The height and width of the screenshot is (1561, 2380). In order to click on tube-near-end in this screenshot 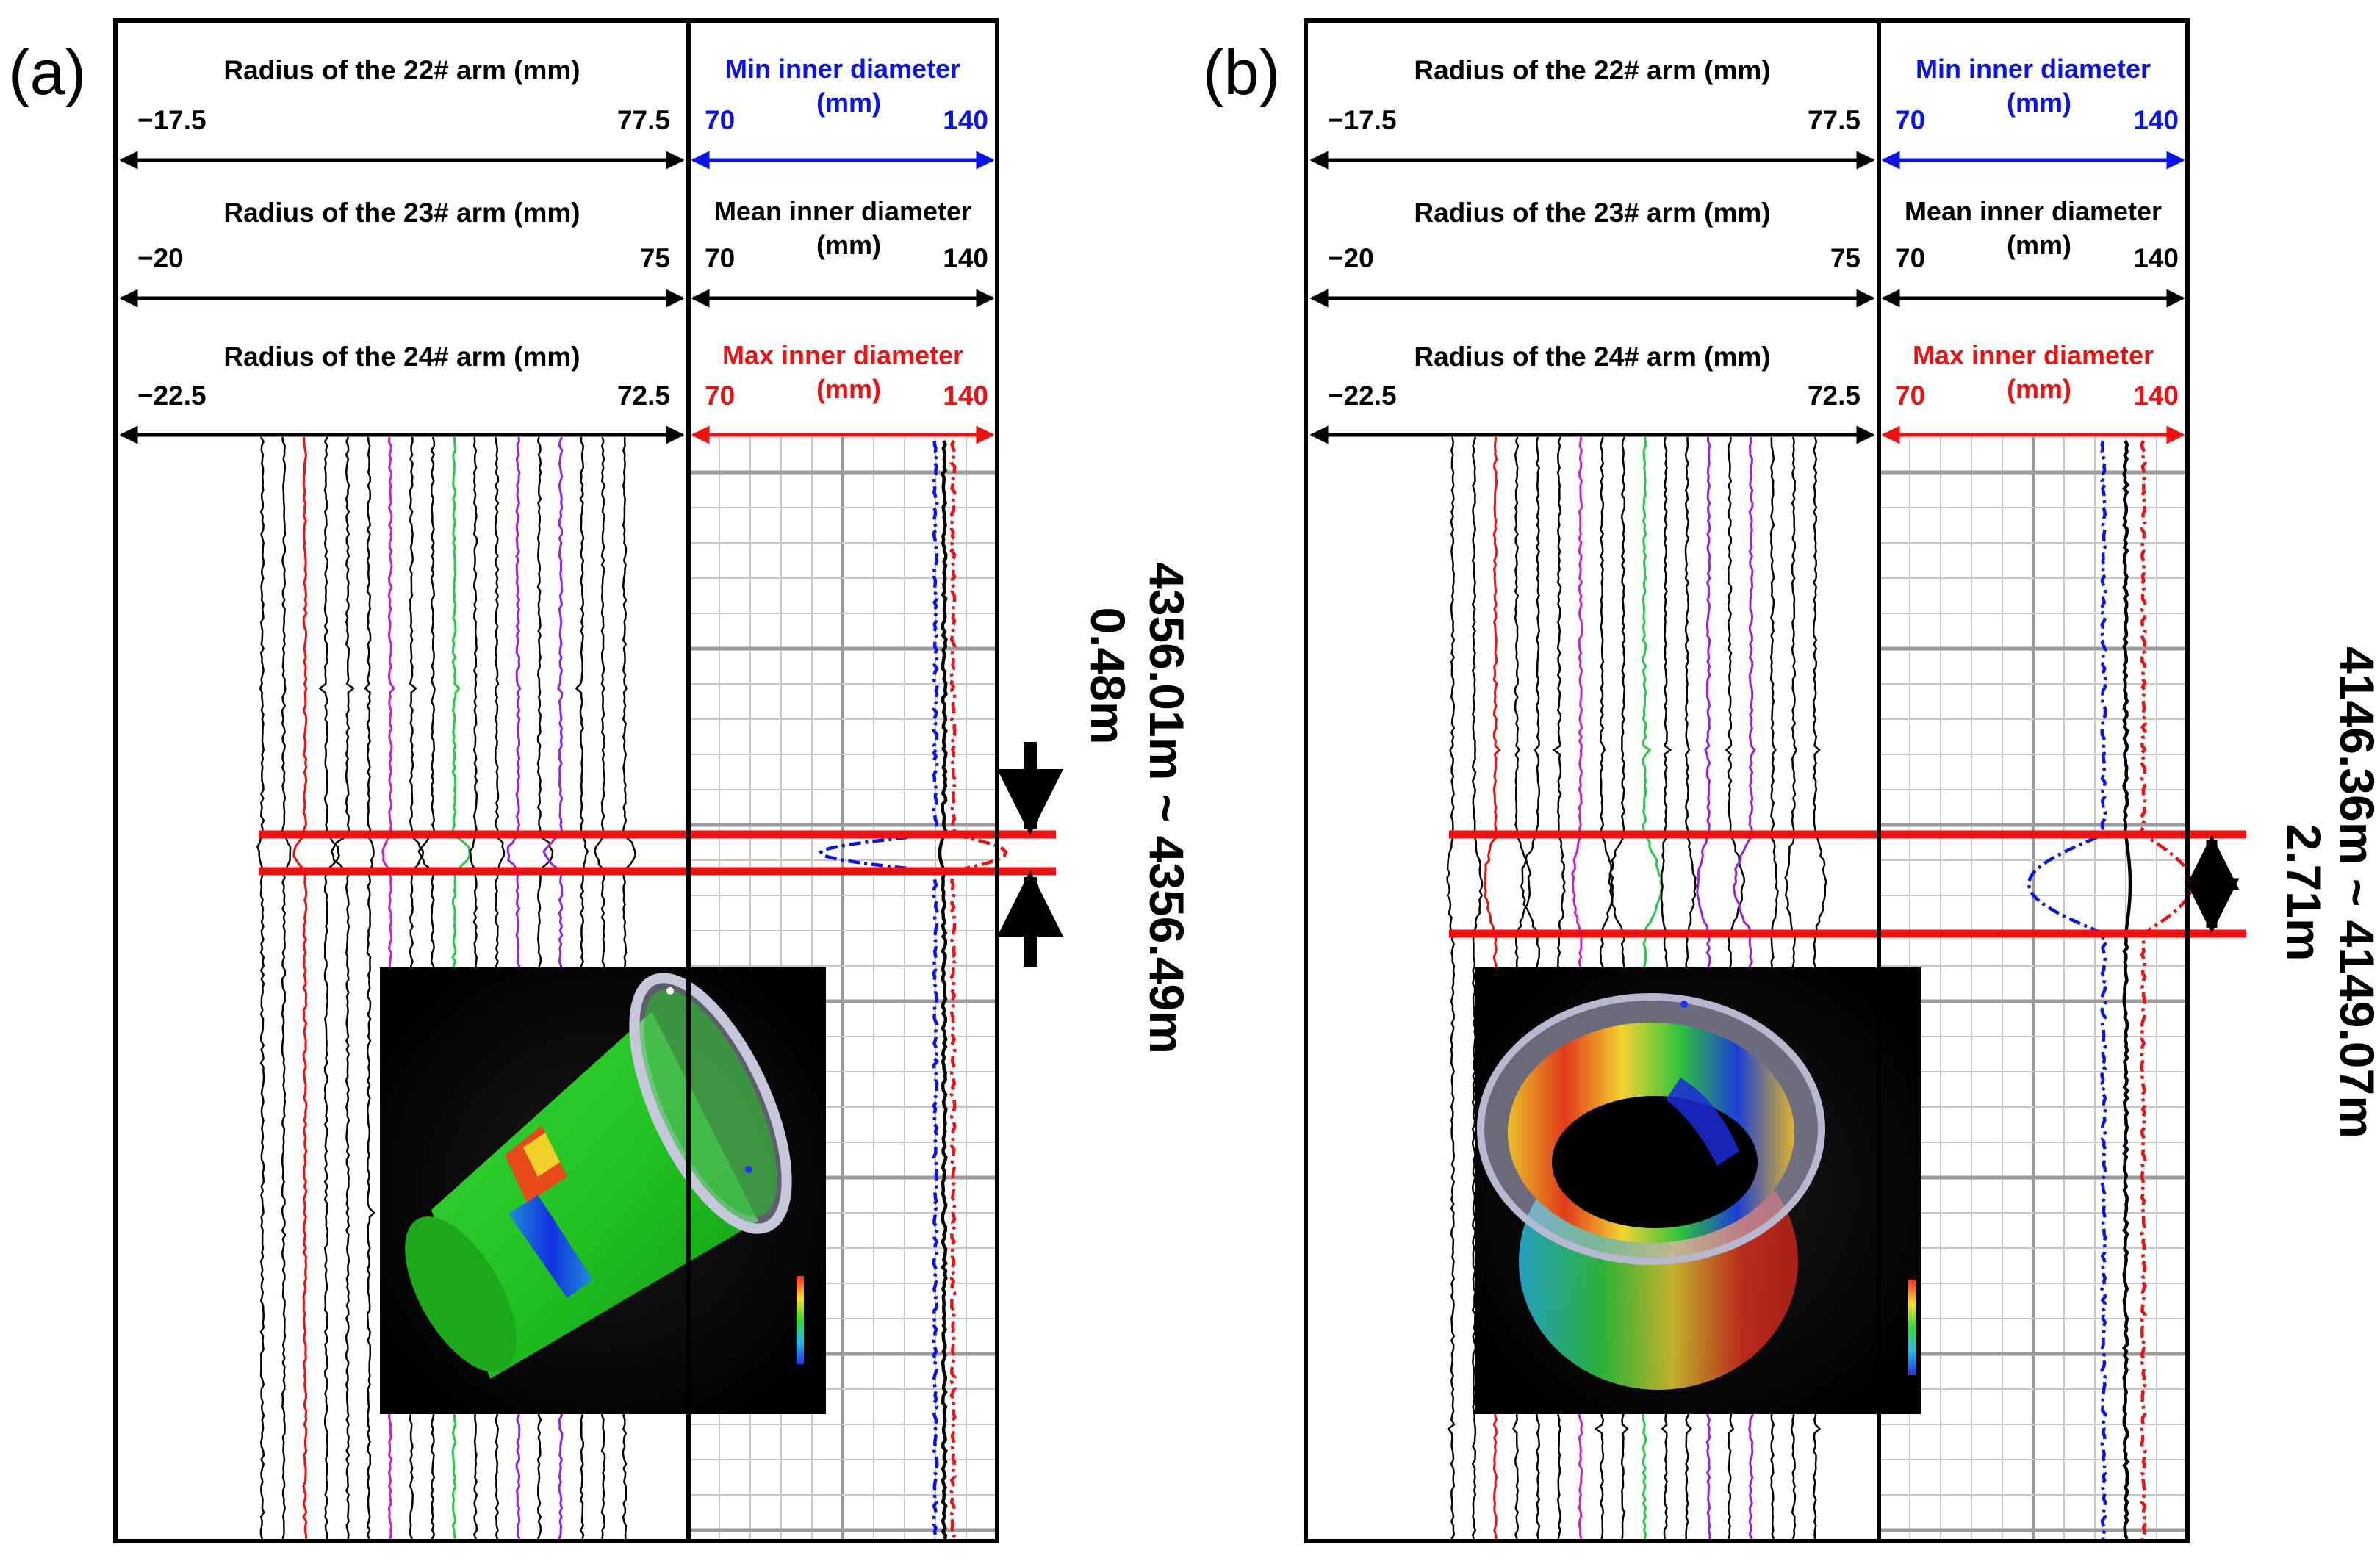, I will do `click(461, 1294)`.